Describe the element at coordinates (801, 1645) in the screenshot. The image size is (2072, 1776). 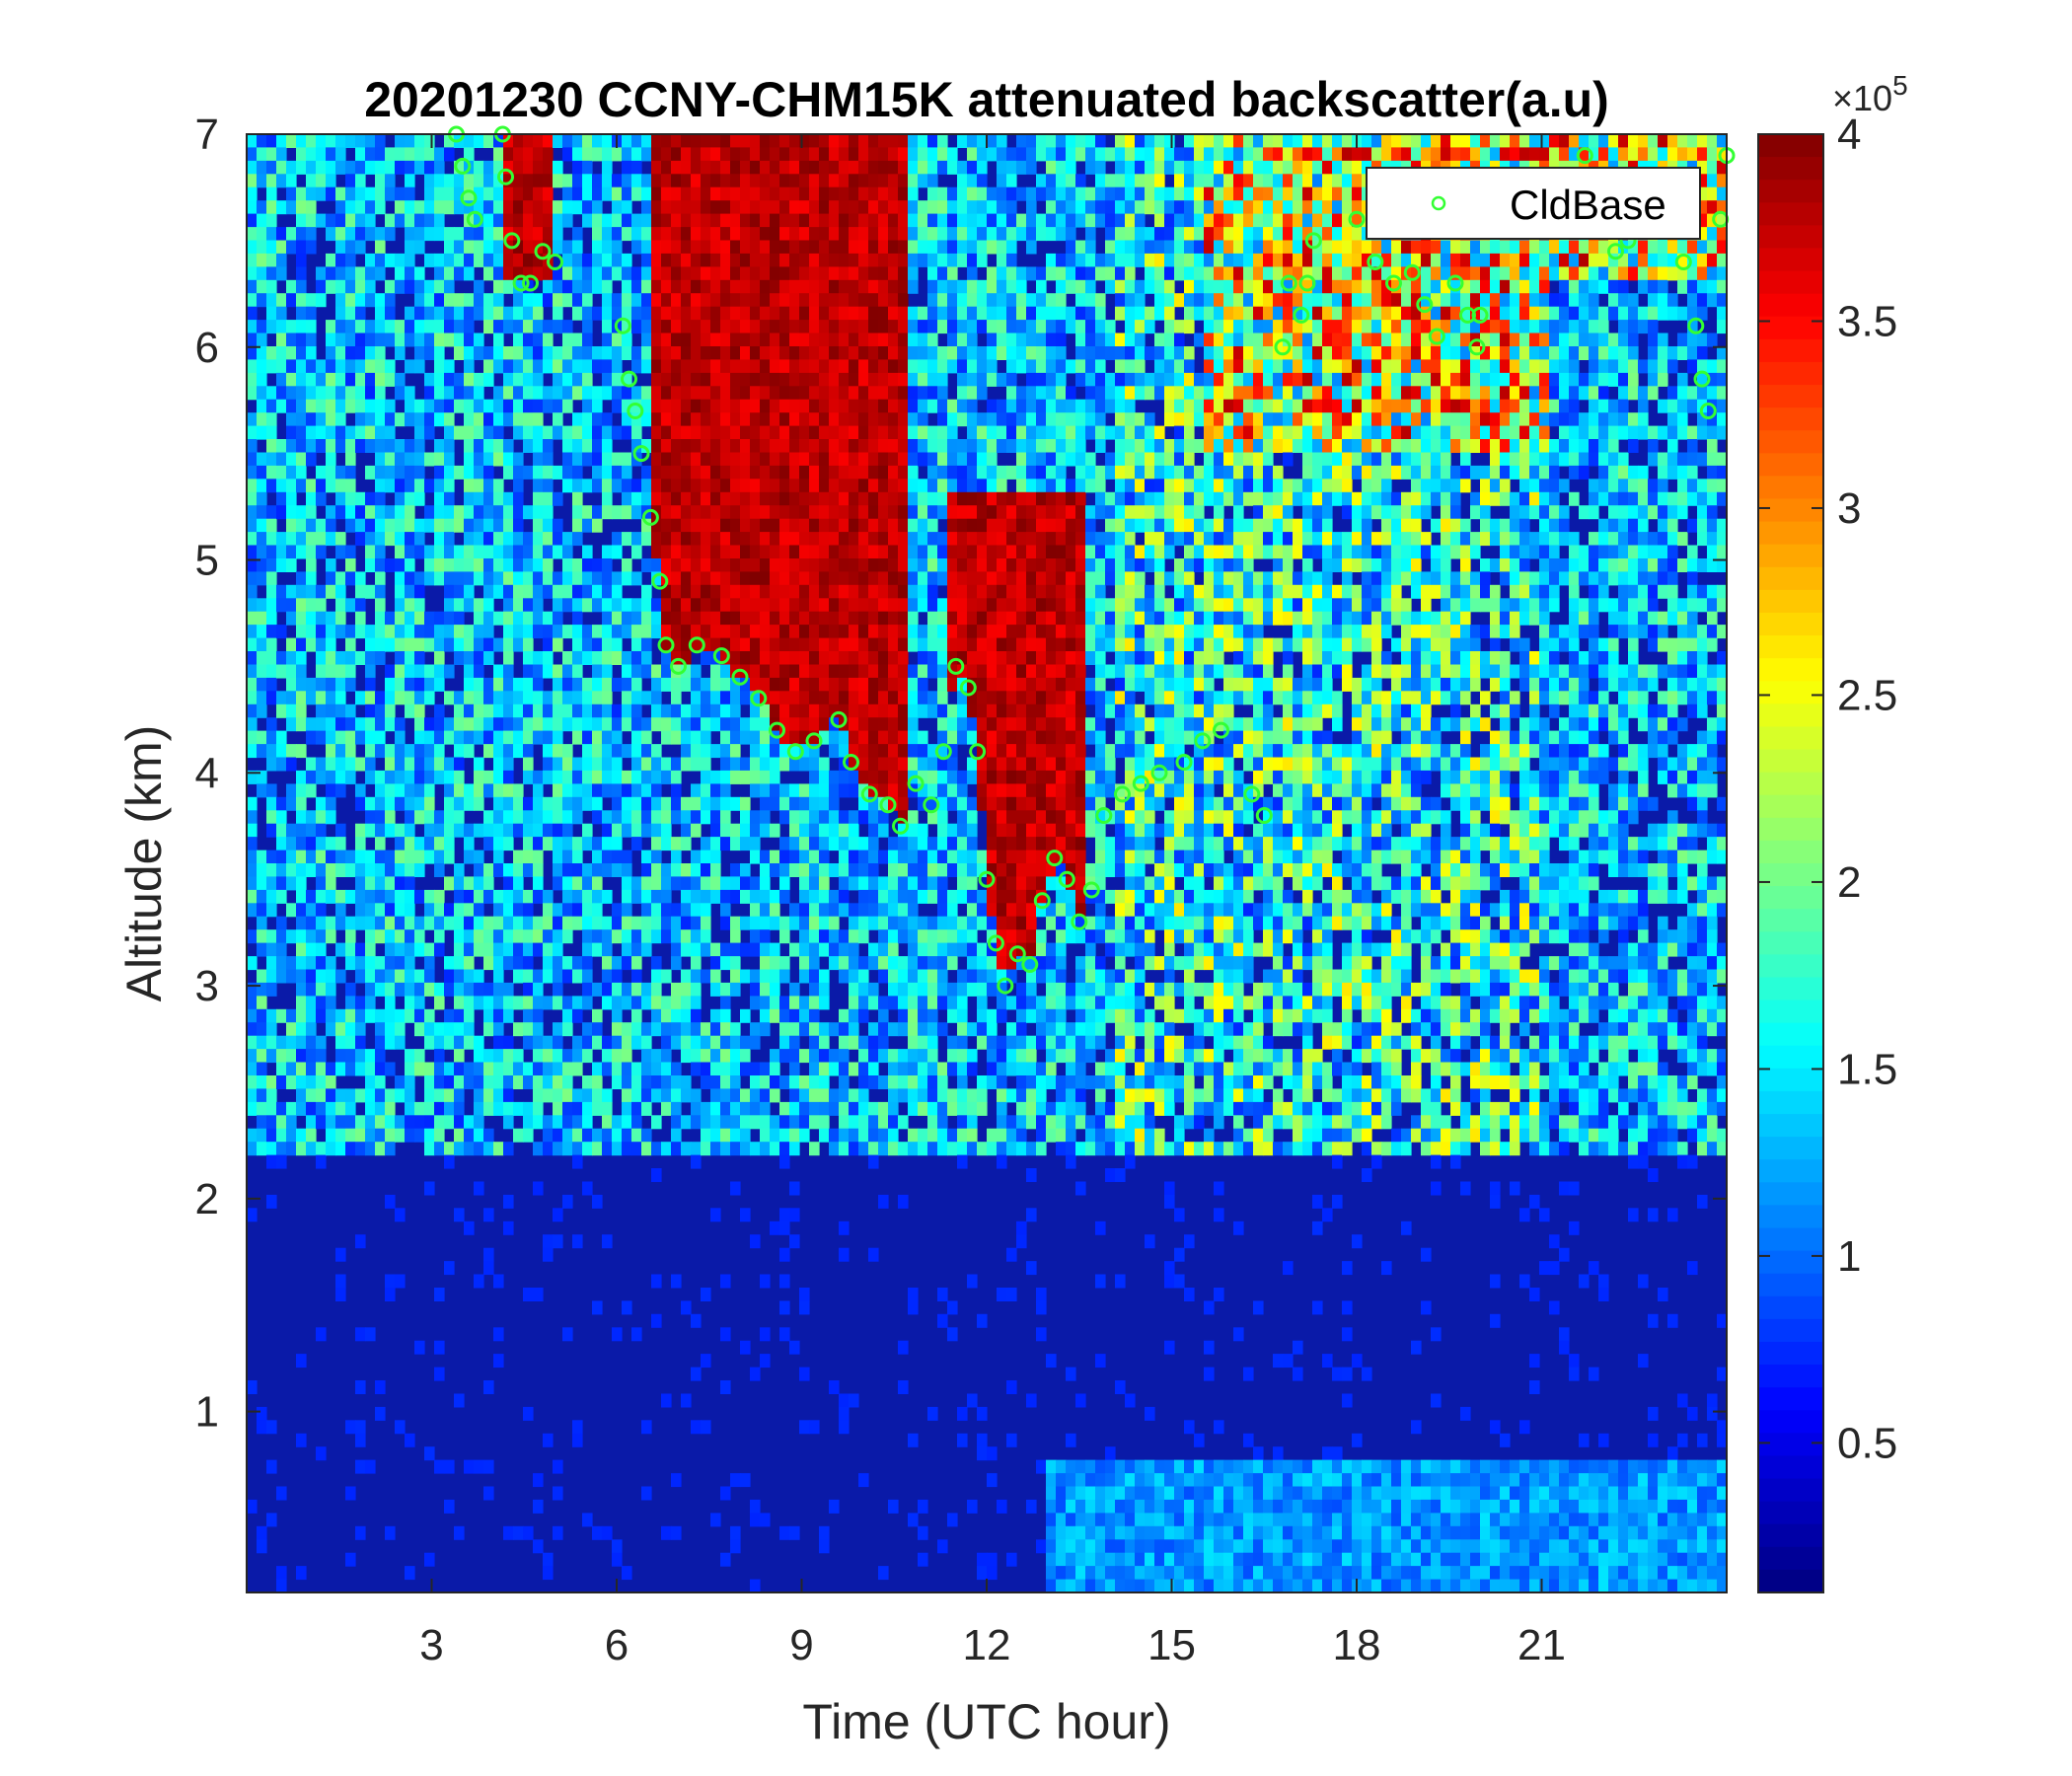
I see `x-tick-label: 9` at that location.